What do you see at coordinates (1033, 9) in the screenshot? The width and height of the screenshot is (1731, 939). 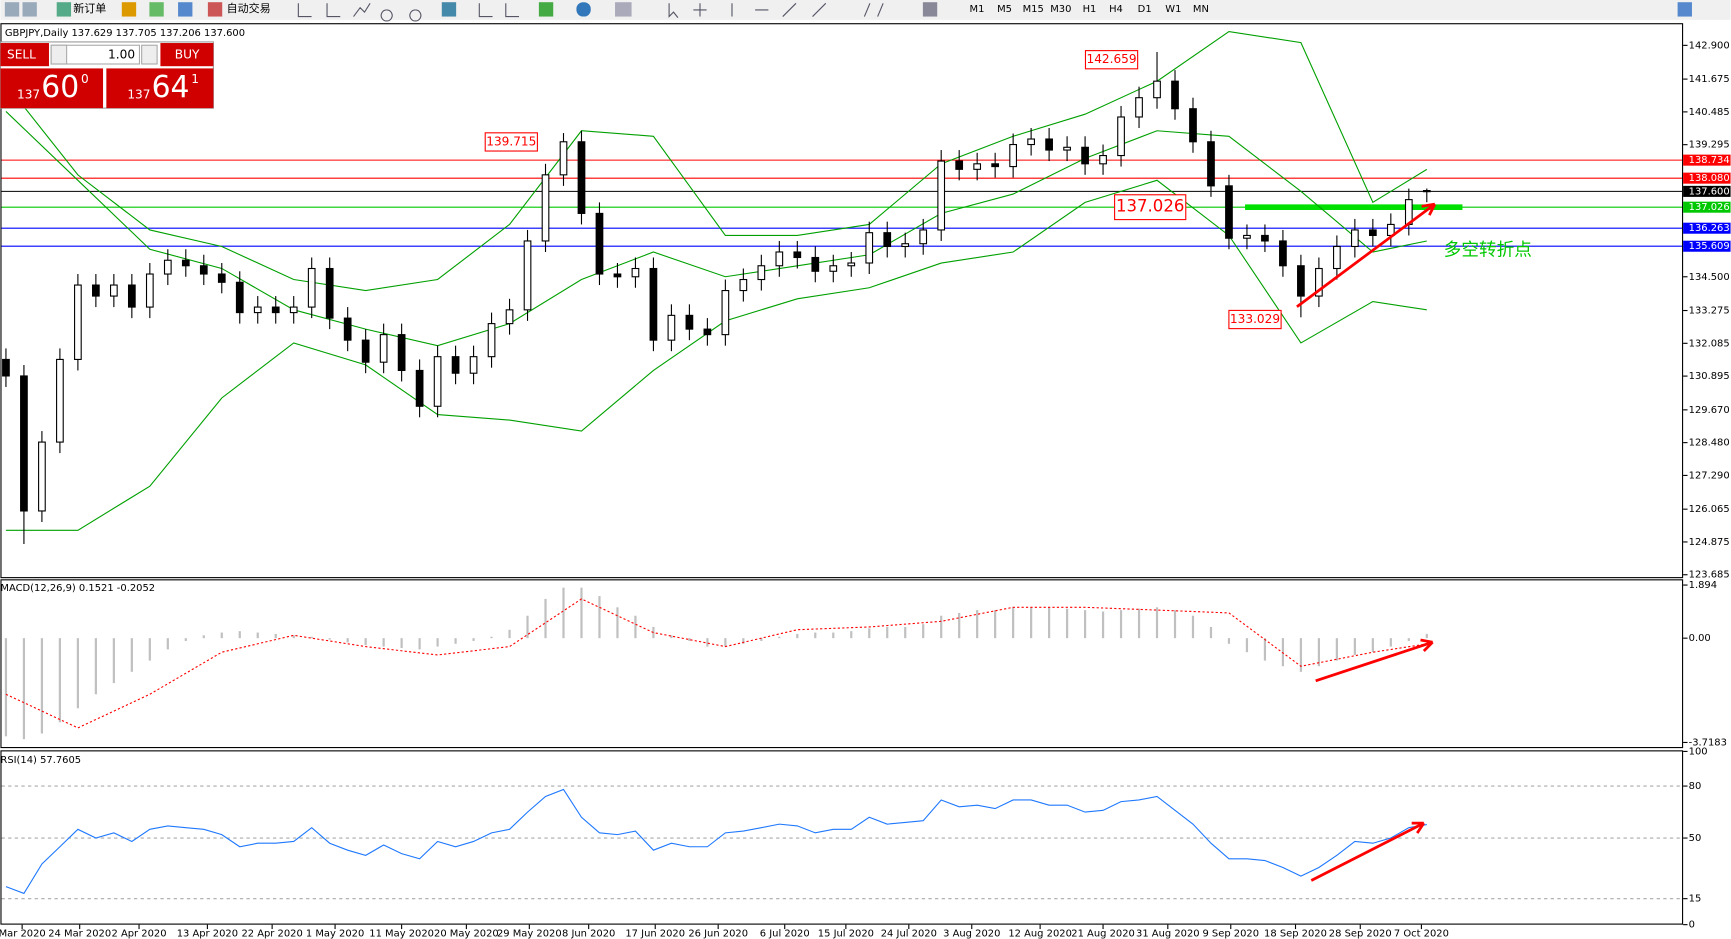 I see `timeframe: M15` at bounding box center [1033, 9].